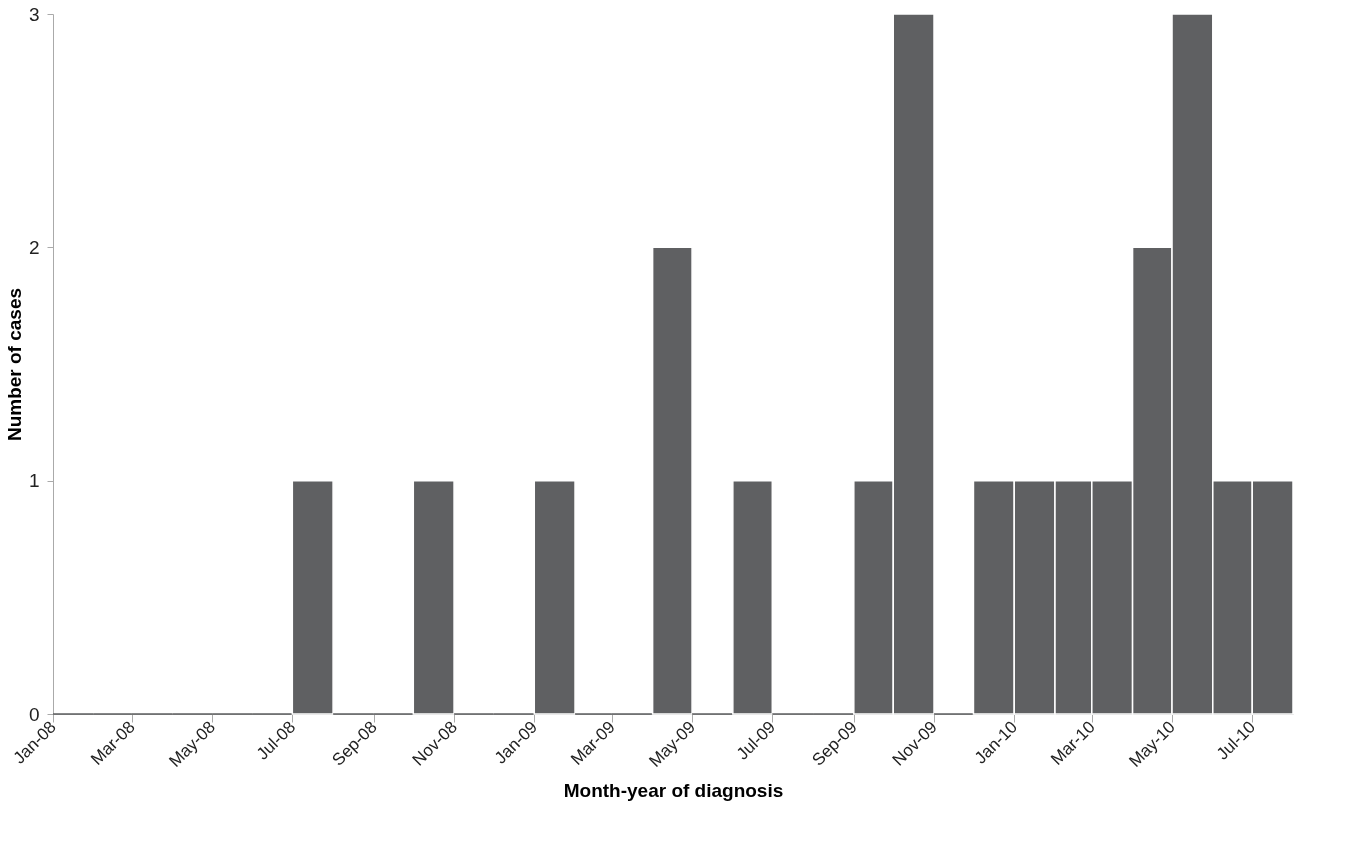  Describe the element at coordinates (14, 364) in the screenshot. I see `y-axis-title: Number of cases` at that location.